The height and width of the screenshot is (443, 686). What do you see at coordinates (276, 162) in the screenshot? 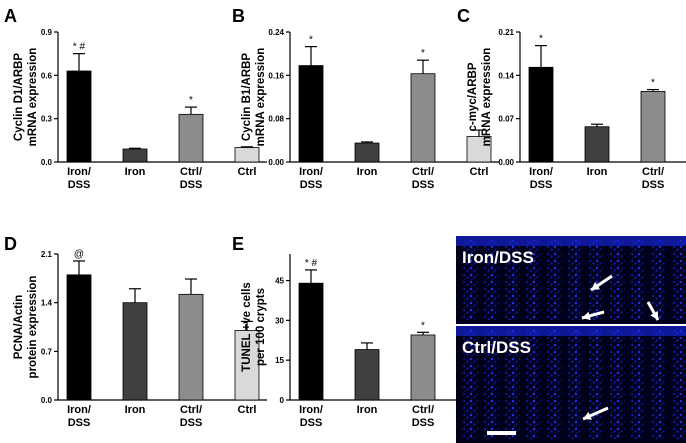
I see `y-tick-label: 0.00` at bounding box center [276, 162].